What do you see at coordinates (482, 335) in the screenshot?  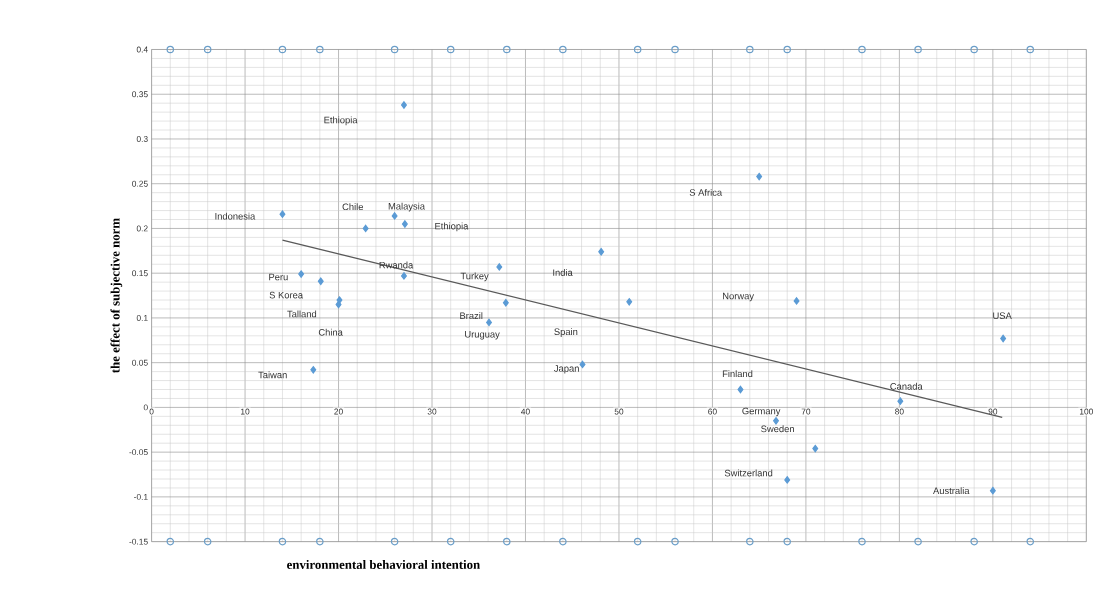 I see `annotation: Uruguay` at bounding box center [482, 335].